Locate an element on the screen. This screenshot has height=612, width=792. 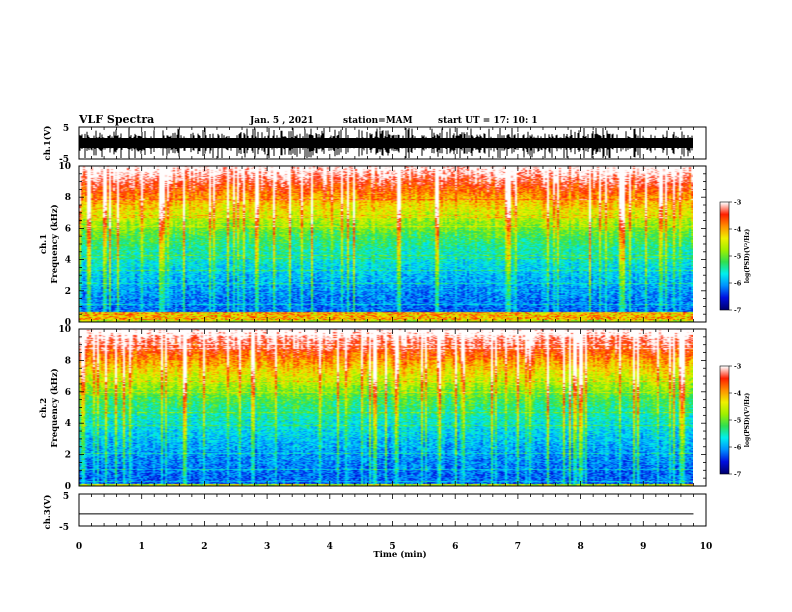
ch1-waveform-panel: 5 -5 ch.1(V) is located at coordinates (374, 144).